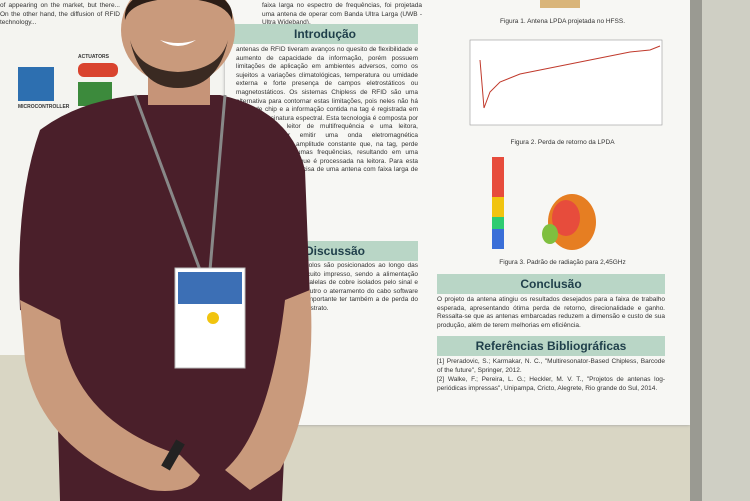 Image resolution: width=750 pixels, height=501 pixels. I want to click on plot-frame, so click(566, 82).